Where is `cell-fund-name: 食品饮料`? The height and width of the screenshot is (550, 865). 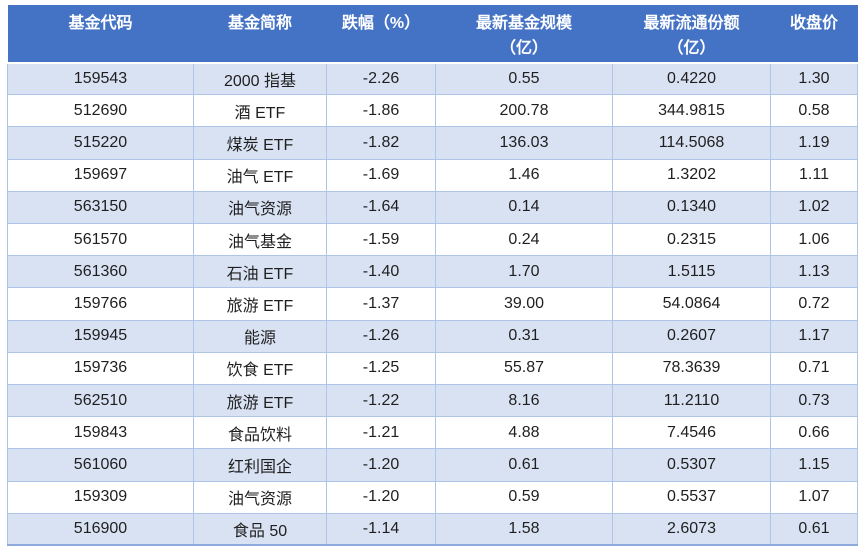
cell-fund-name: 食品饮料 is located at coordinates (260, 433).